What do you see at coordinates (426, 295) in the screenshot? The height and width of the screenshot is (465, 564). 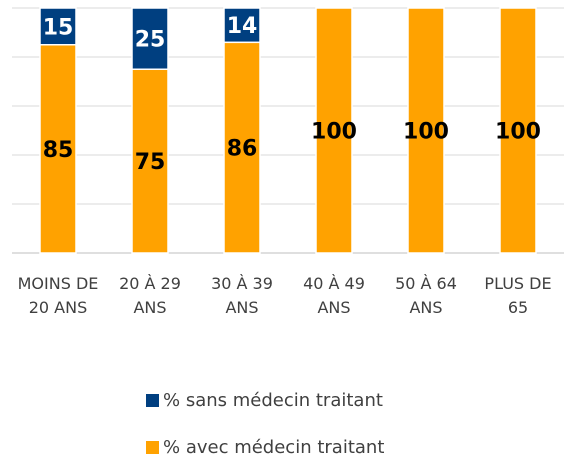 I see `x-tick-label: 50 À 64 ANS` at bounding box center [426, 295].